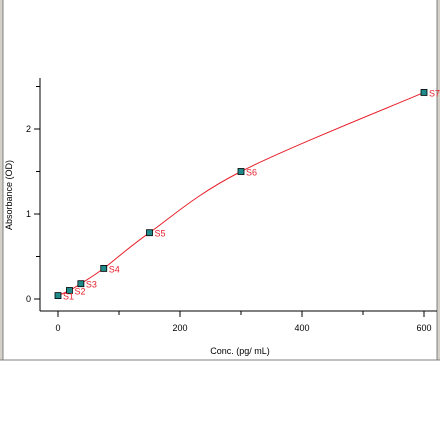 The height and width of the screenshot is (446, 440). I want to click on y-tick-label: 0, so click(28, 299).